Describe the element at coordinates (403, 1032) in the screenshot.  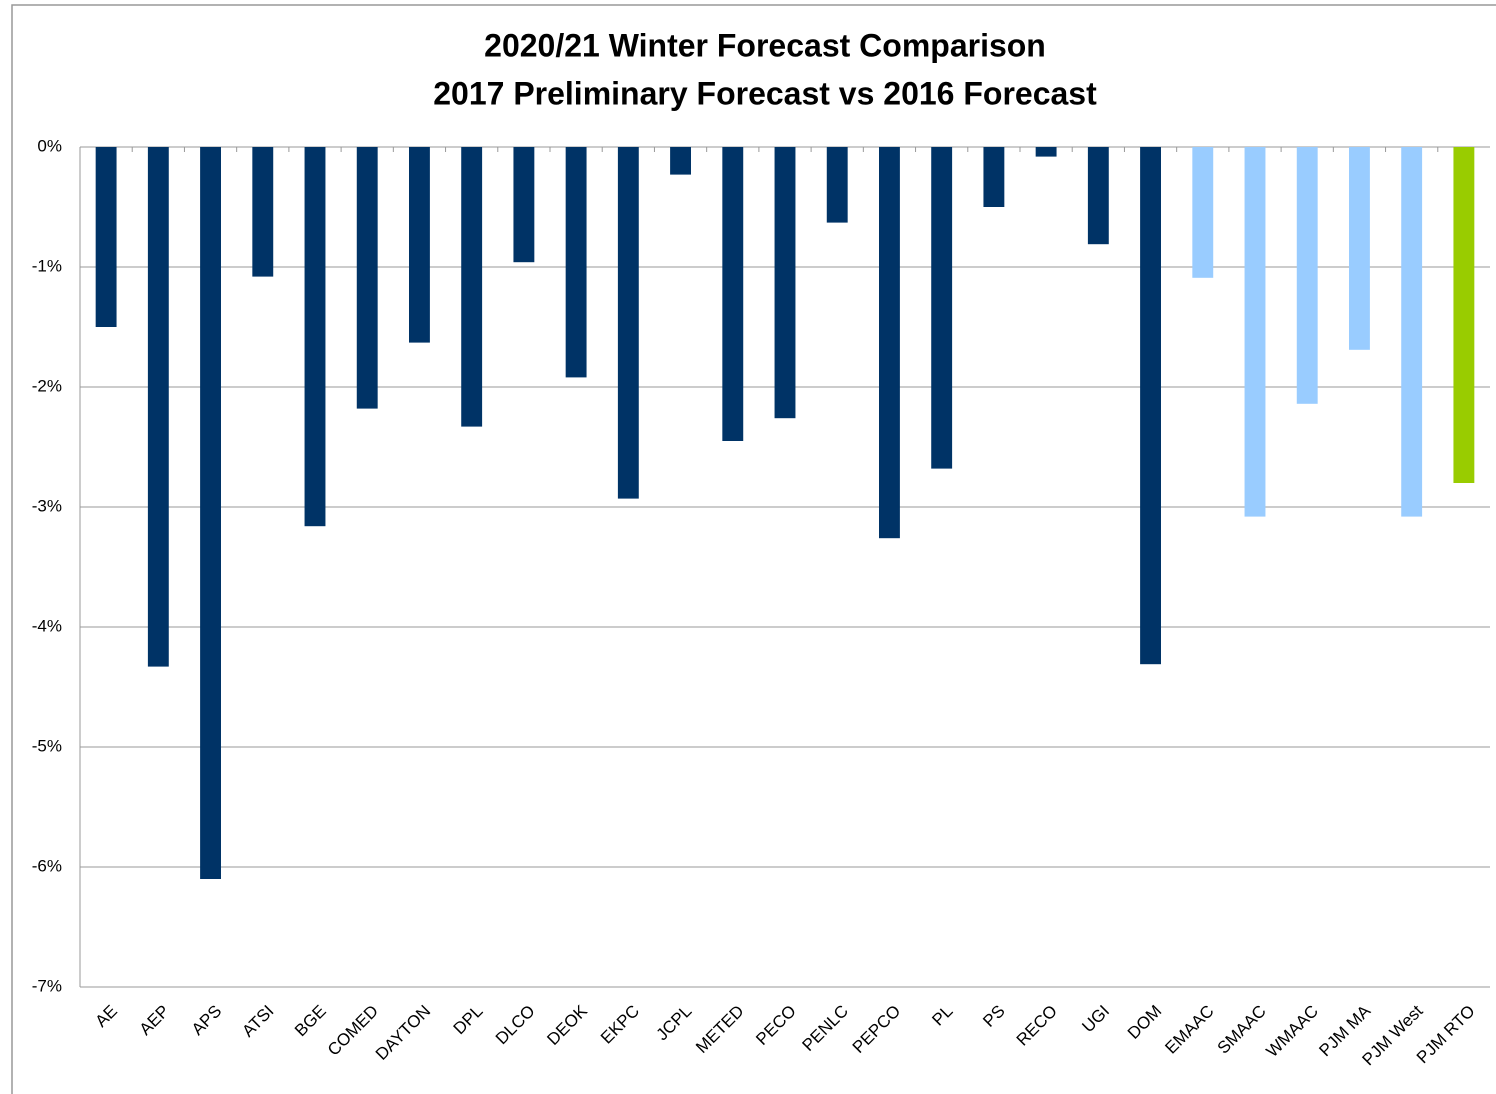
I see `x-tick-label: DAYTON` at that location.